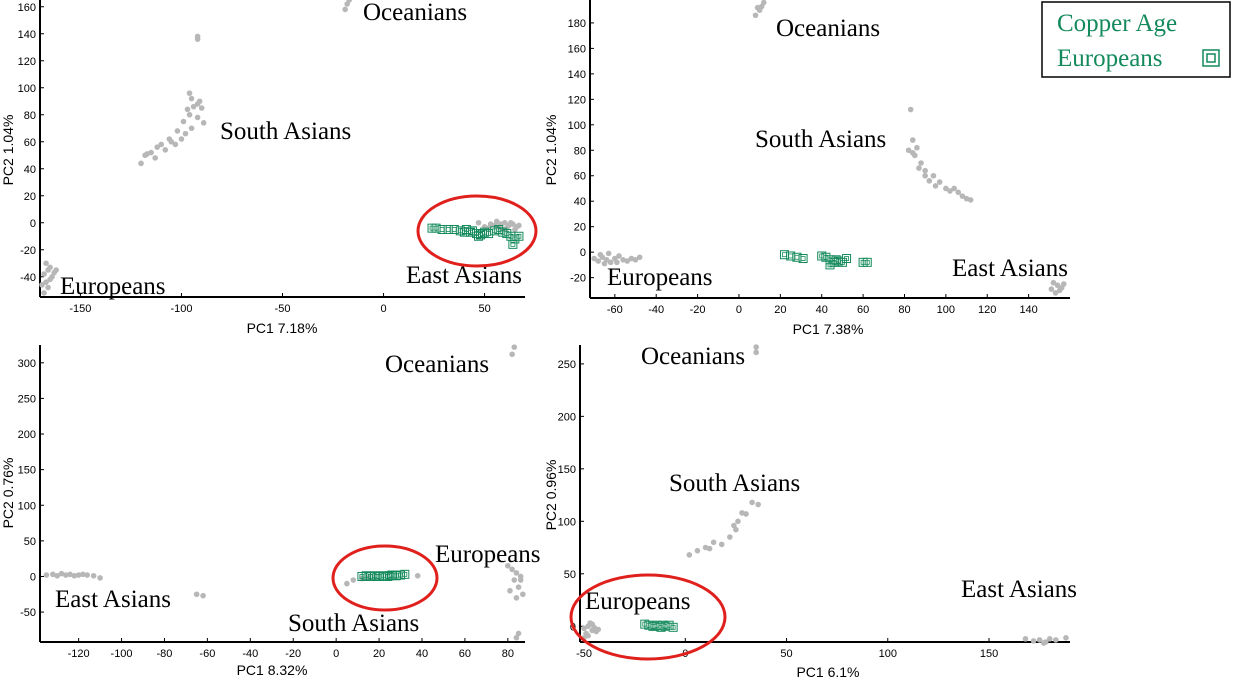 Image resolution: width=1245 pixels, height=680 pixels. Describe the element at coordinates (28, 251) in the screenshot. I see `y-tick-label: -20` at that location.